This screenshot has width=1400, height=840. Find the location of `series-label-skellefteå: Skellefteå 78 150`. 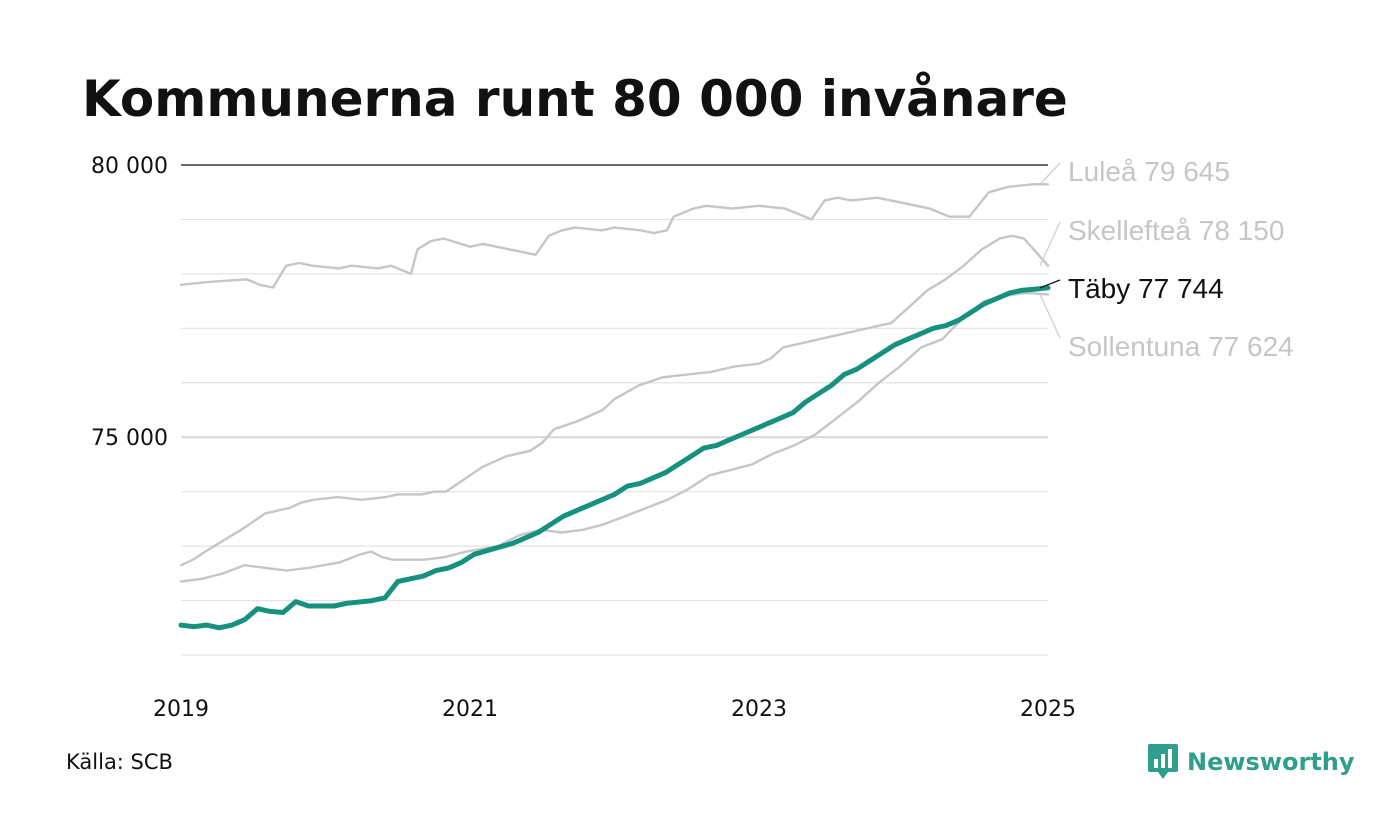

series-label-skellefteå: Skellefteå 78 150 is located at coordinates (1176, 230).